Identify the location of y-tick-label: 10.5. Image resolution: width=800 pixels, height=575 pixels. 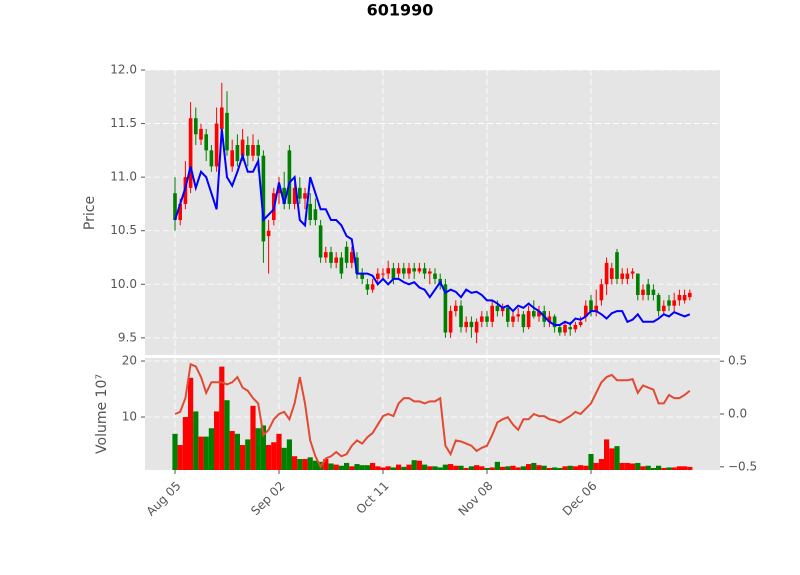
(123, 230).